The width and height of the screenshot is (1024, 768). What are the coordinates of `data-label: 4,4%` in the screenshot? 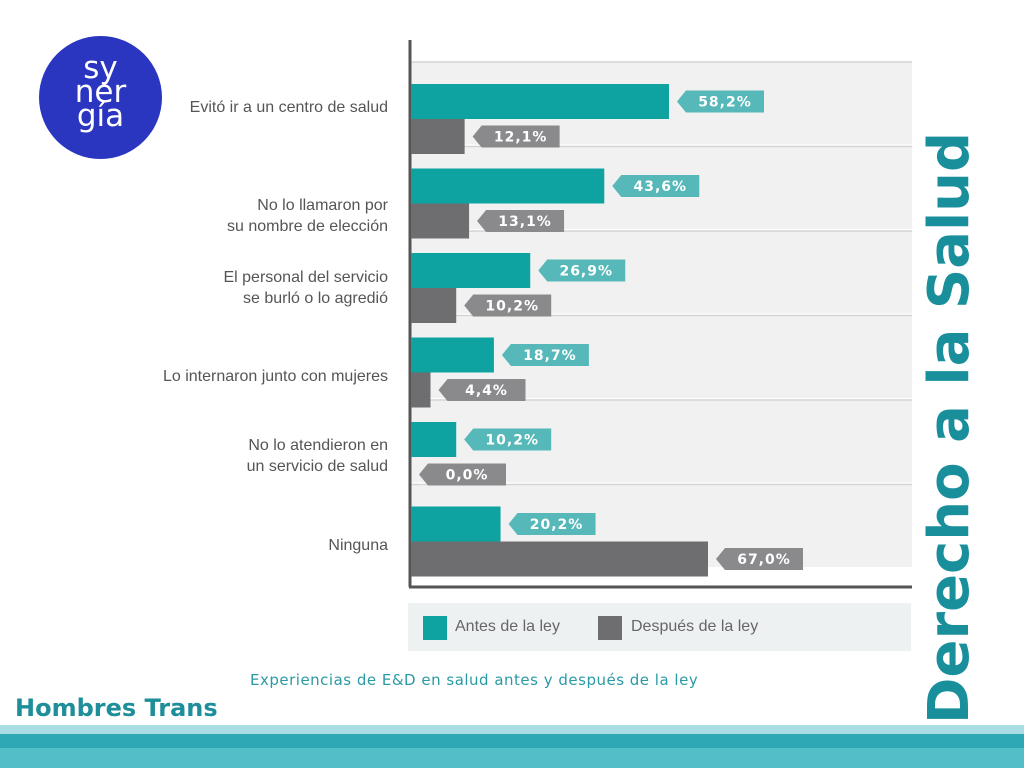 It's located at (482, 390).